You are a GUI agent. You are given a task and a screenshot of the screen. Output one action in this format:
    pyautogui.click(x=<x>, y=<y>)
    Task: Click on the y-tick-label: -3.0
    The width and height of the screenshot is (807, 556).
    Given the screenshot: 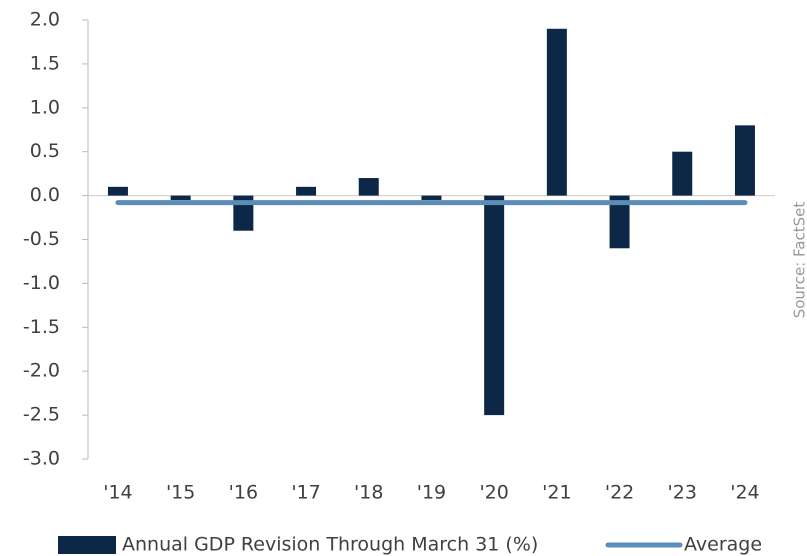 What is the action you would take?
    pyautogui.click(x=41, y=459)
    